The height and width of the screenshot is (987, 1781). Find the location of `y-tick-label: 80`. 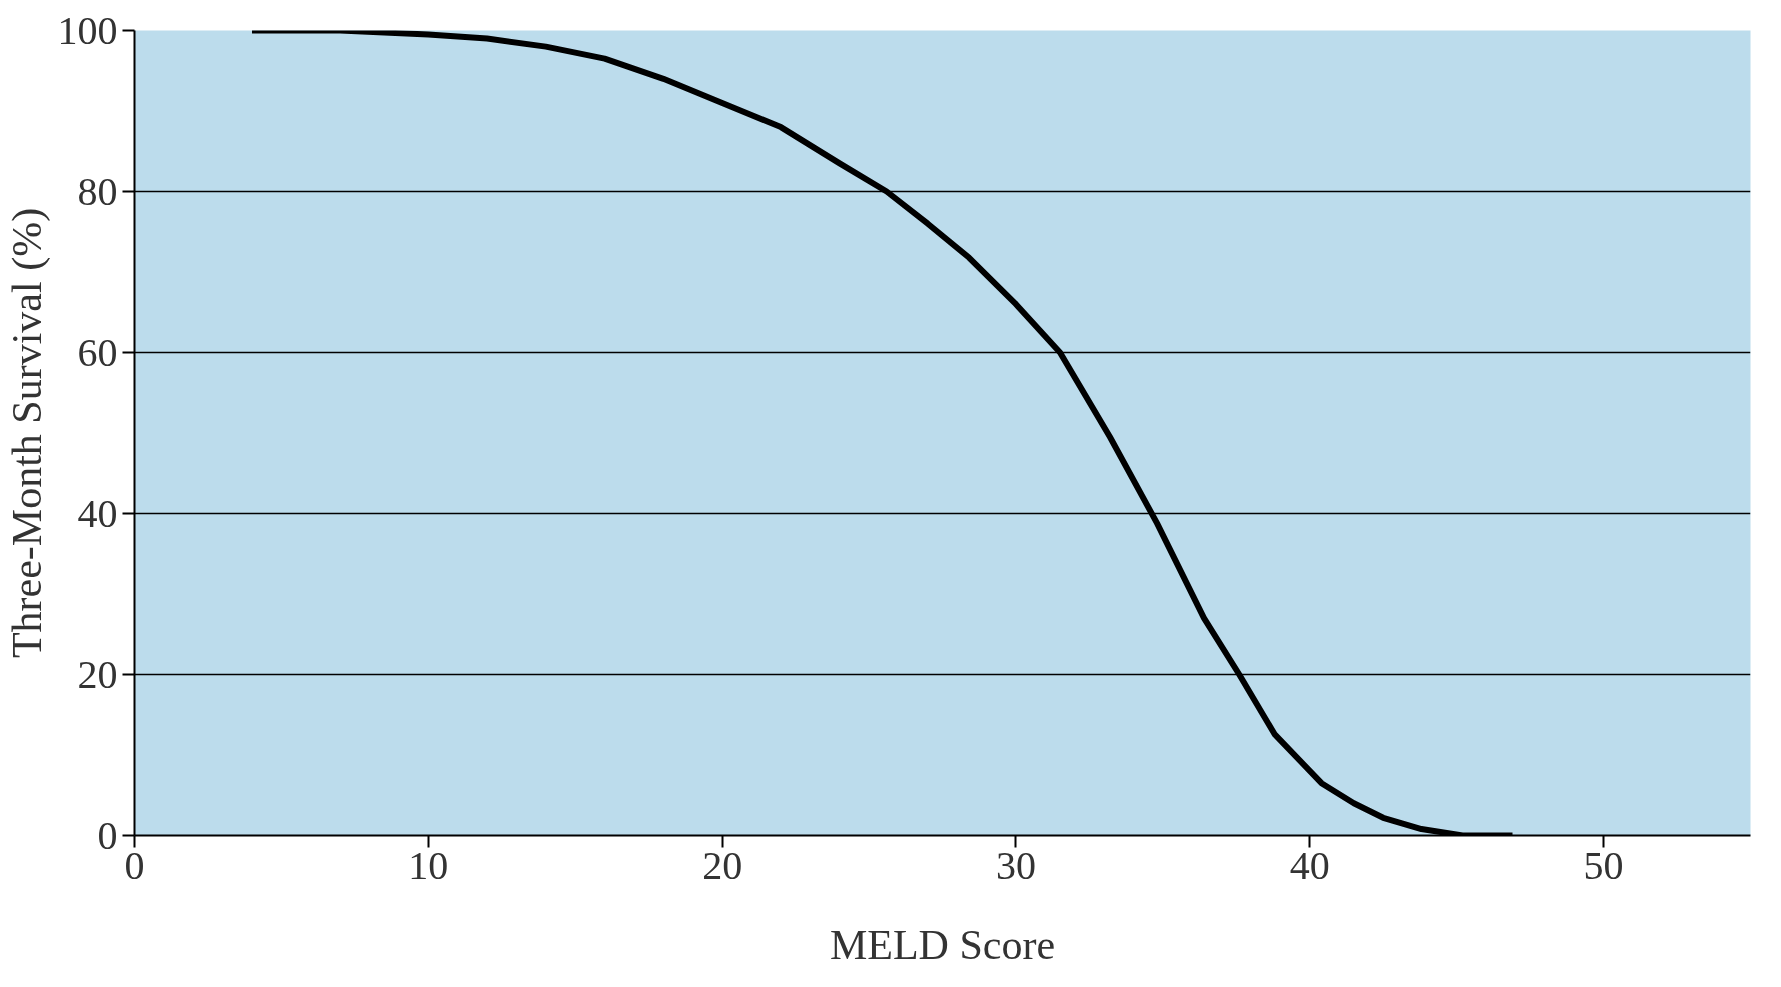

y-tick-label: 80 is located at coordinates (97, 191).